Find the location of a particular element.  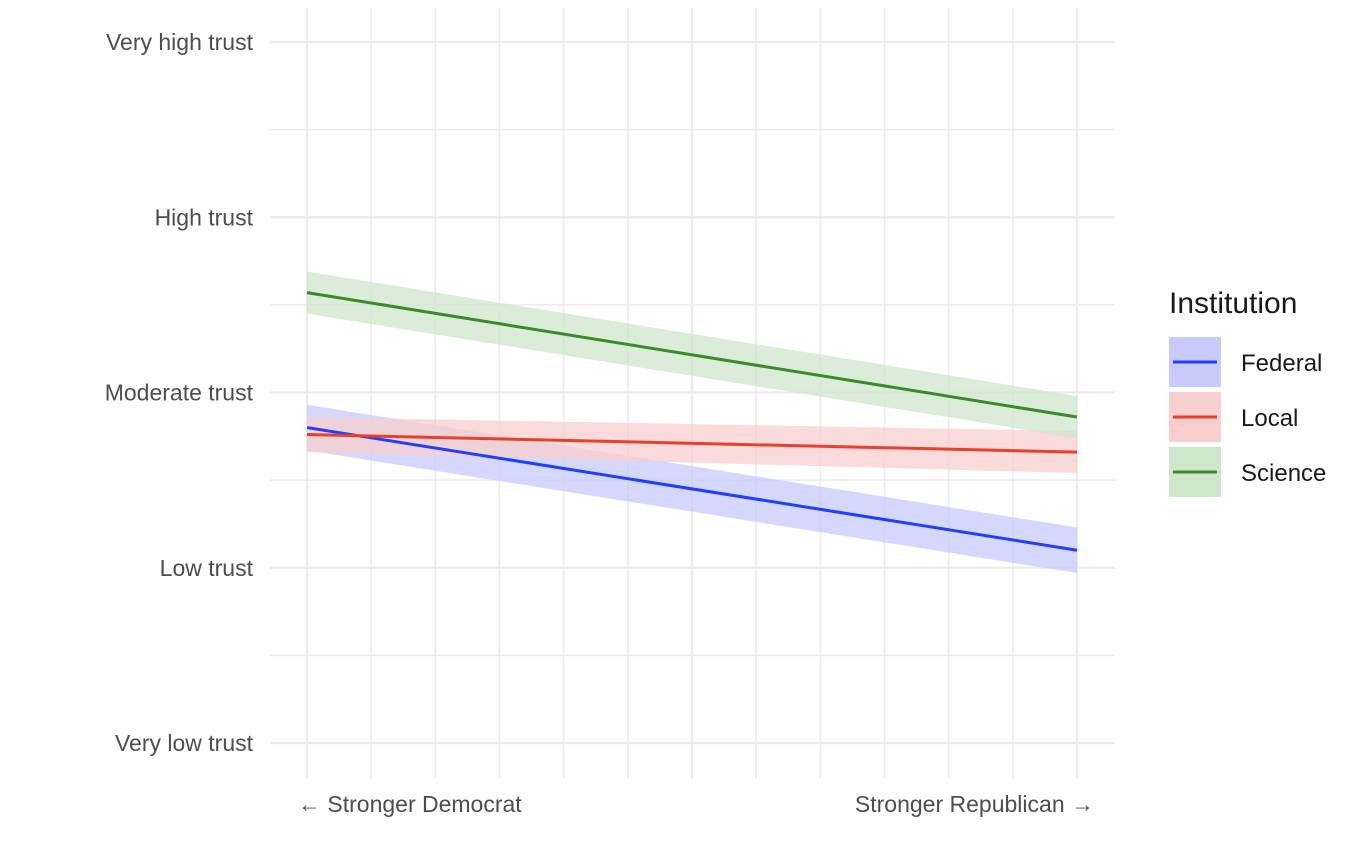

legend-label-science: Science is located at coordinates (1283, 473).